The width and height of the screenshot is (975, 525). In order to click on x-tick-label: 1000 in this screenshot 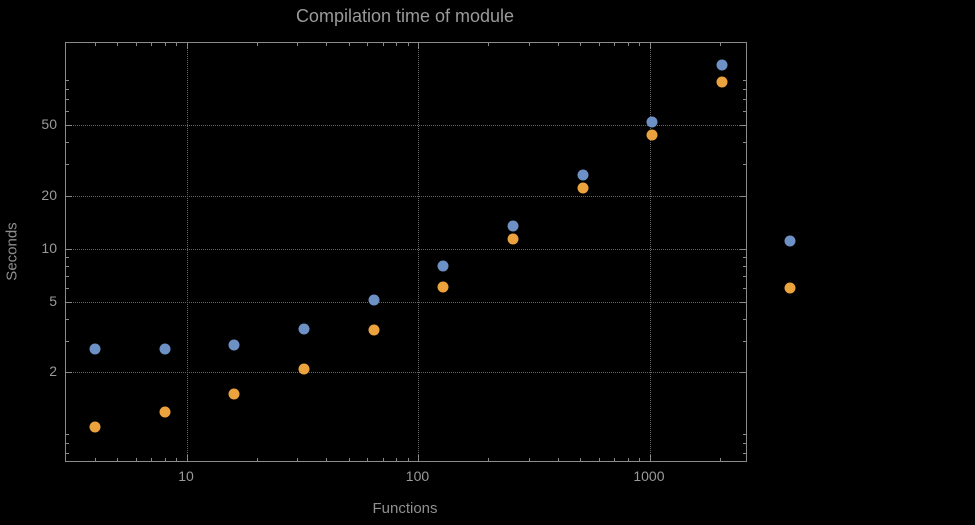, I will do `click(649, 476)`.